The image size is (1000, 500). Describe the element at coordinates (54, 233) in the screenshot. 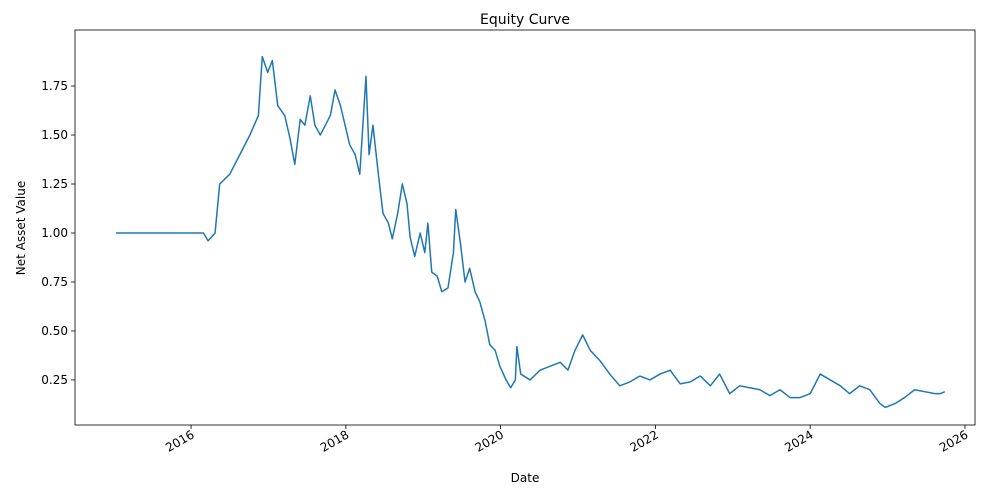

I see `y-tick-label: 1.00` at that location.